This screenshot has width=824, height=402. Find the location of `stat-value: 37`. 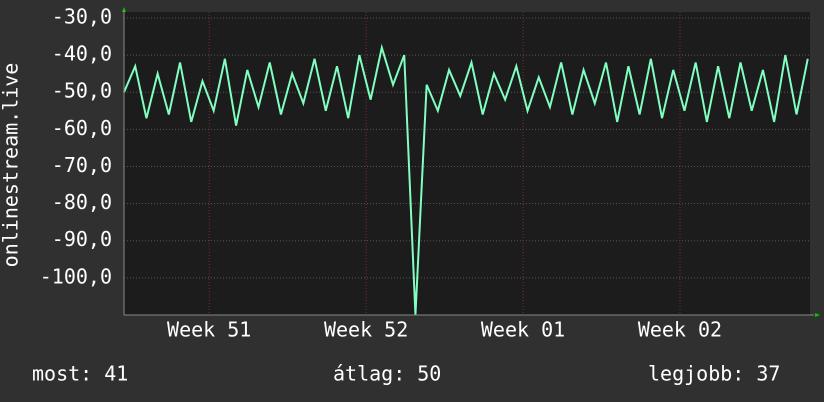

stat-value: 37 is located at coordinates (768, 374).